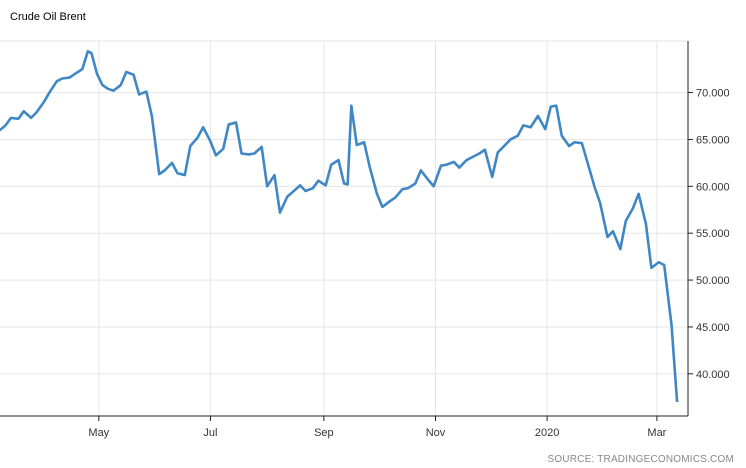 This screenshot has width=746, height=468. What do you see at coordinates (713, 234) in the screenshot?
I see `y-tick-label: 55.000` at bounding box center [713, 234].